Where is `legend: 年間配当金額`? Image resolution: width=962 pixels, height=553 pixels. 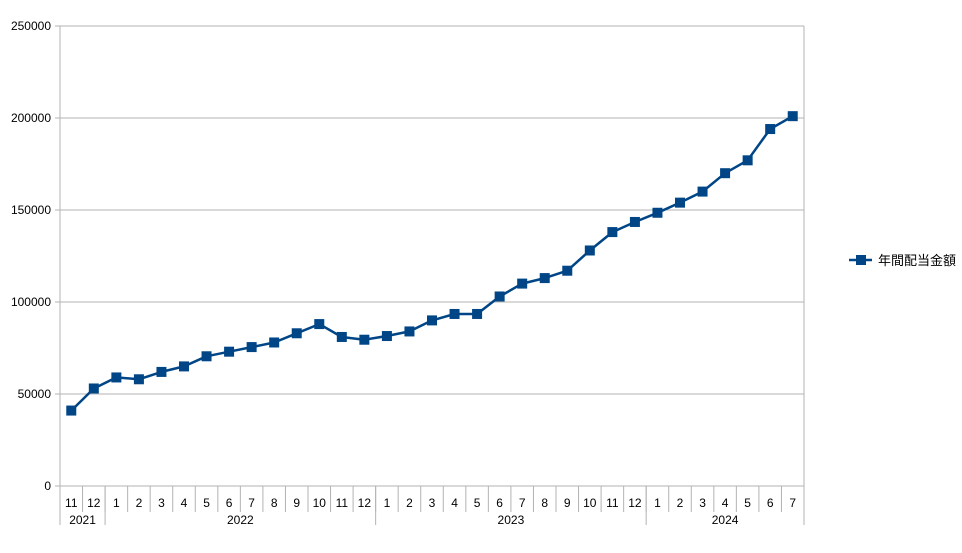
legend: 年間配当金額 is located at coordinates (902, 261).